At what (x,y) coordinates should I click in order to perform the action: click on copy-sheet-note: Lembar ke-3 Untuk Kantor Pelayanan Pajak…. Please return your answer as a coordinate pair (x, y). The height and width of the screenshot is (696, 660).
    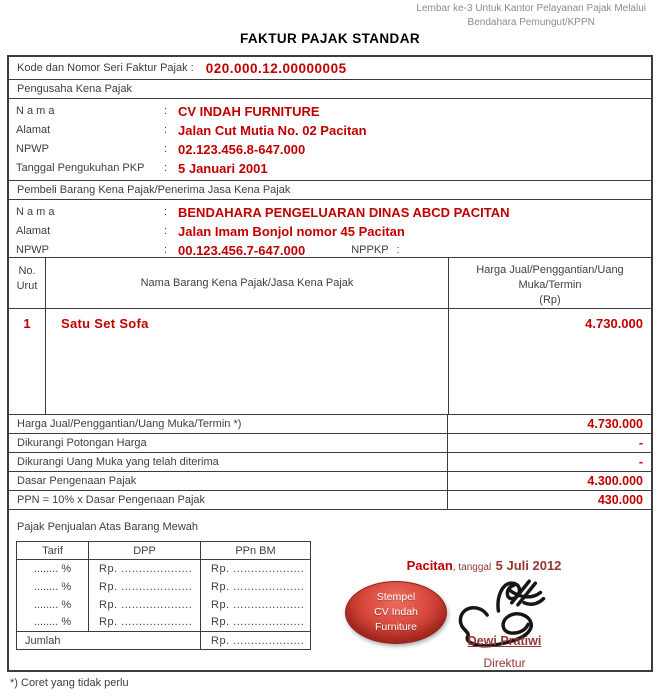
    Looking at the image, I should click on (531, 16).